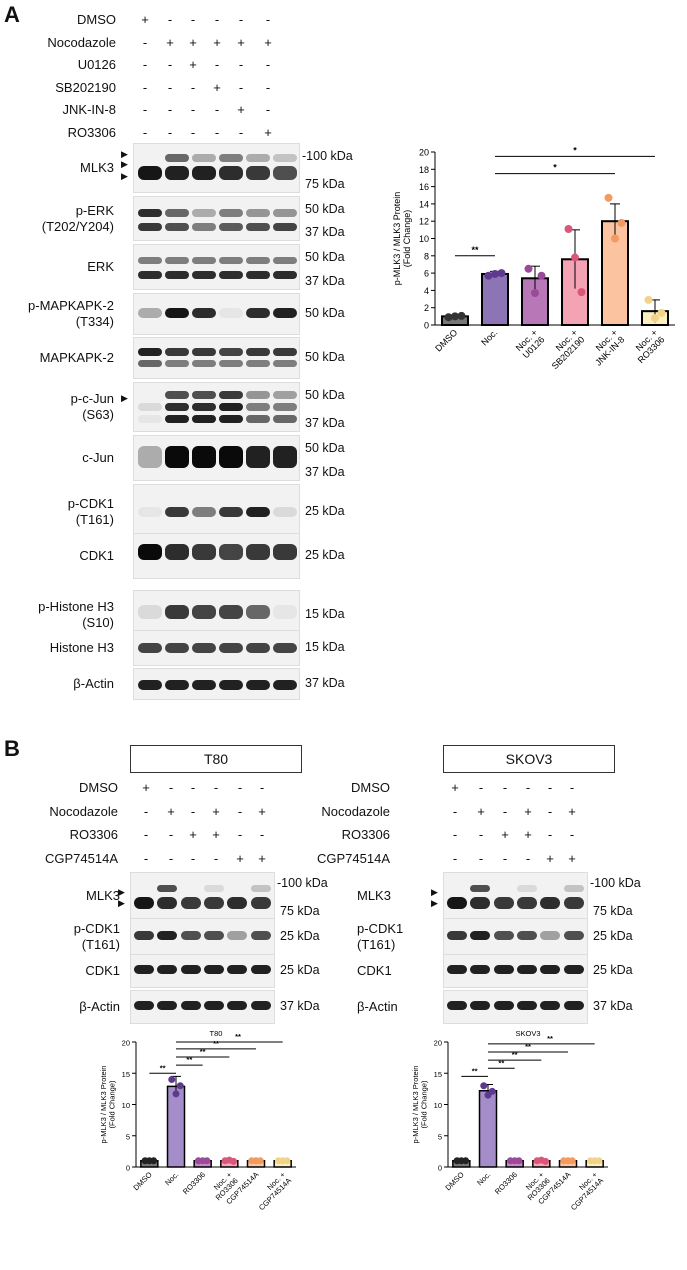  What do you see at coordinates (325, 257) in the screenshot?
I see `kda-marker: 50 kDa` at bounding box center [325, 257].